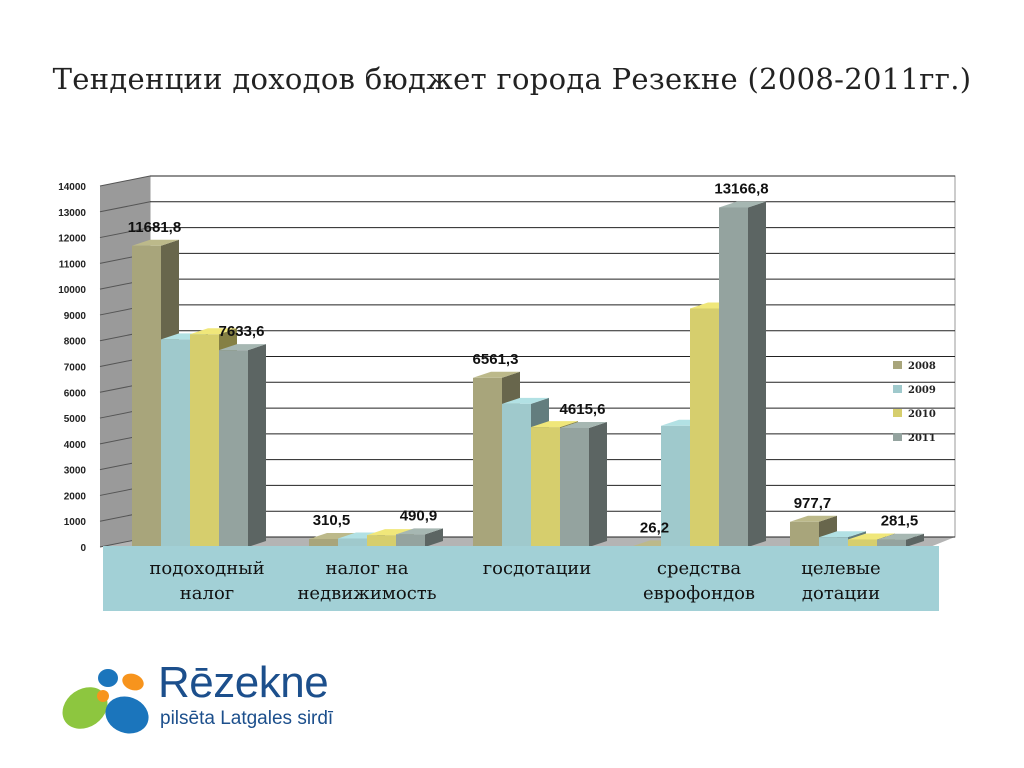  I want to click on y-tick-label: 4000, so click(75, 445).